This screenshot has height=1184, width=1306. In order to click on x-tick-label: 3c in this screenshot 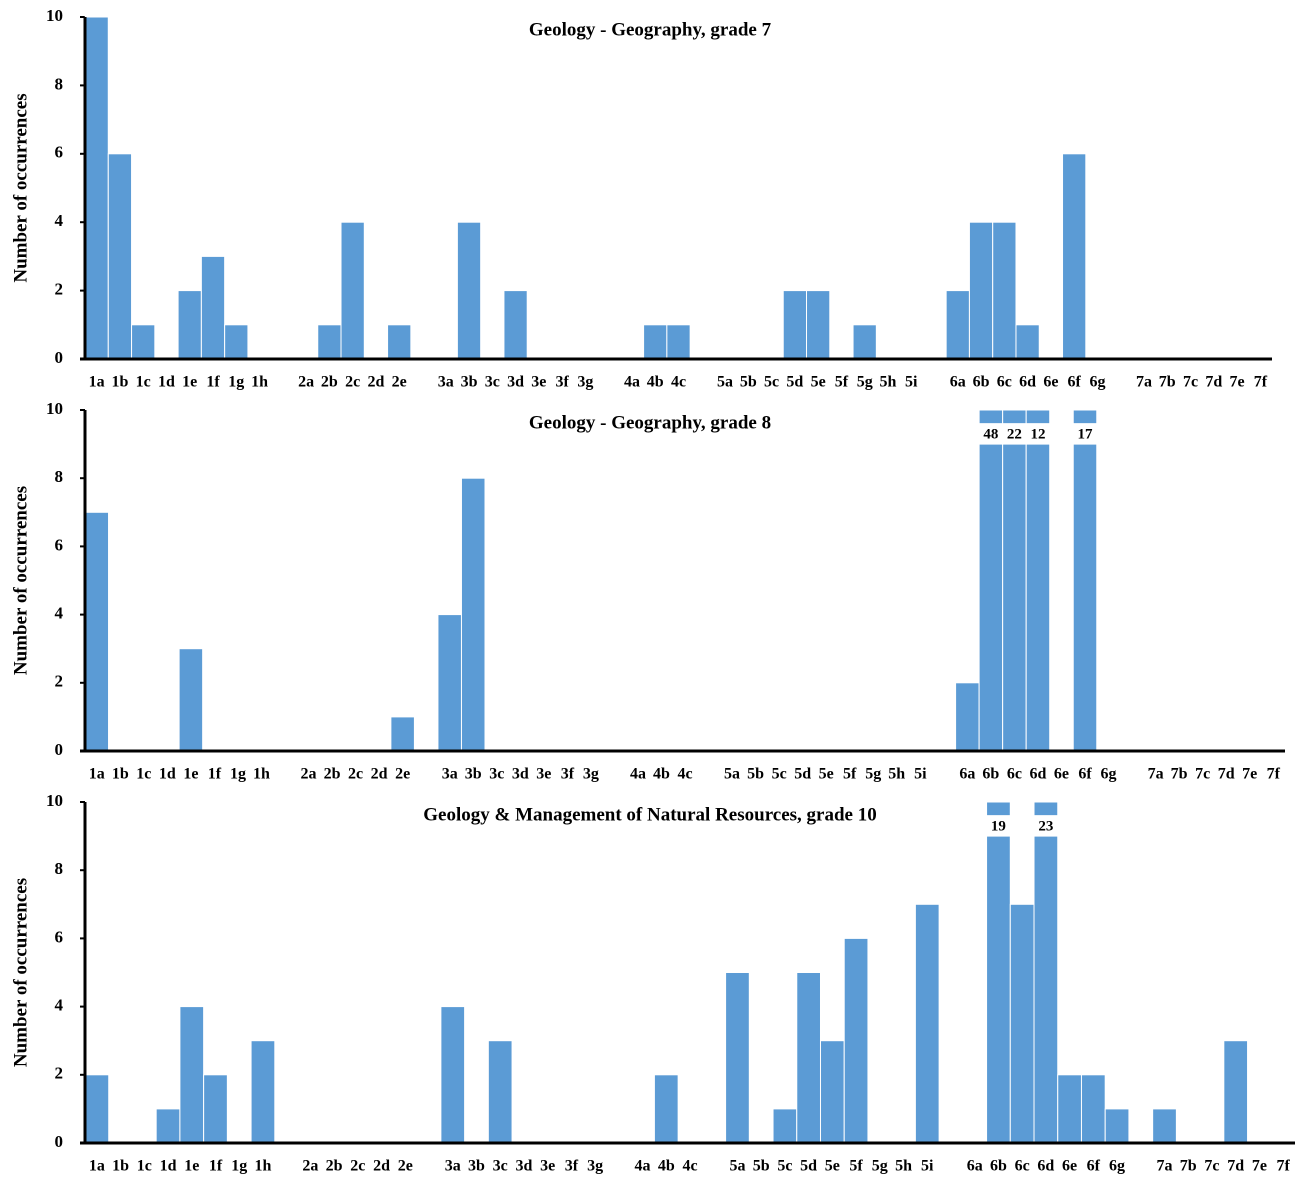, I will do `click(500, 1166)`.